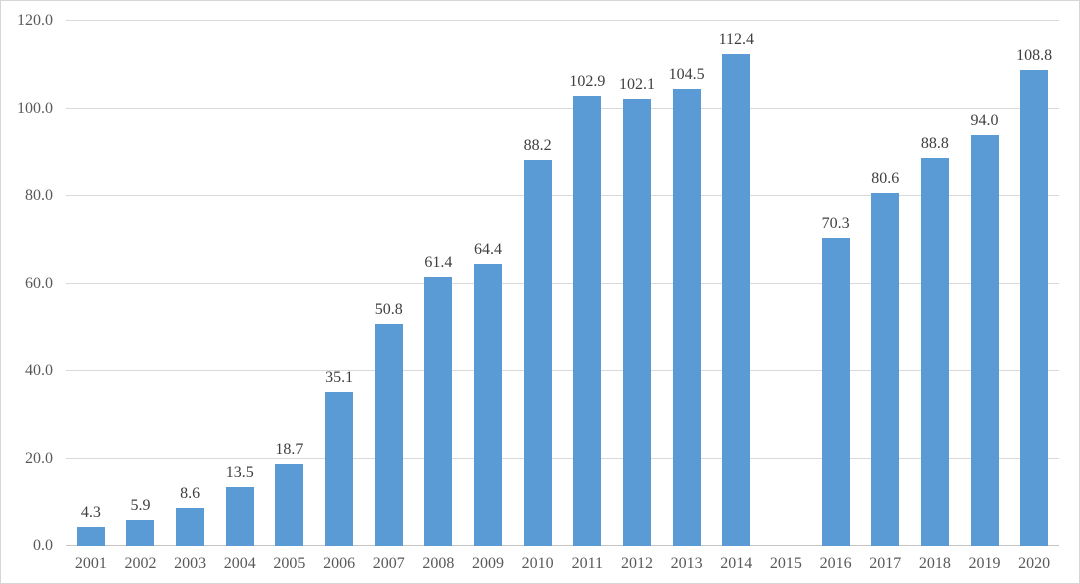  What do you see at coordinates (388, 309) in the screenshot?
I see `data-label-2007: 50.8` at bounding box center [388, 309].